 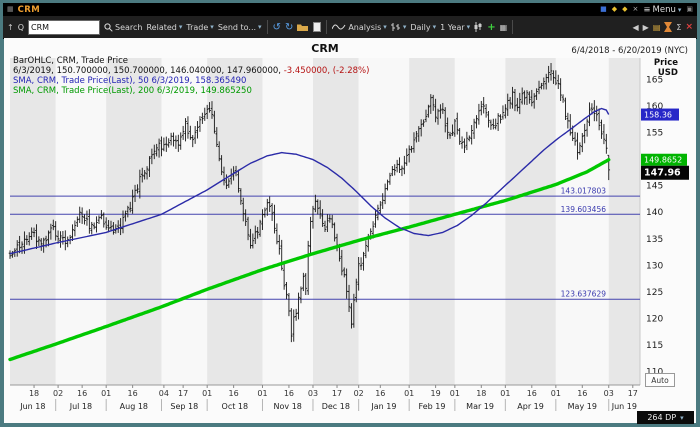 What do you see at coordinates (164, 27) in the screenshot?
I see `related-dropdown: Related ▾` at bounding box center [164, 27].